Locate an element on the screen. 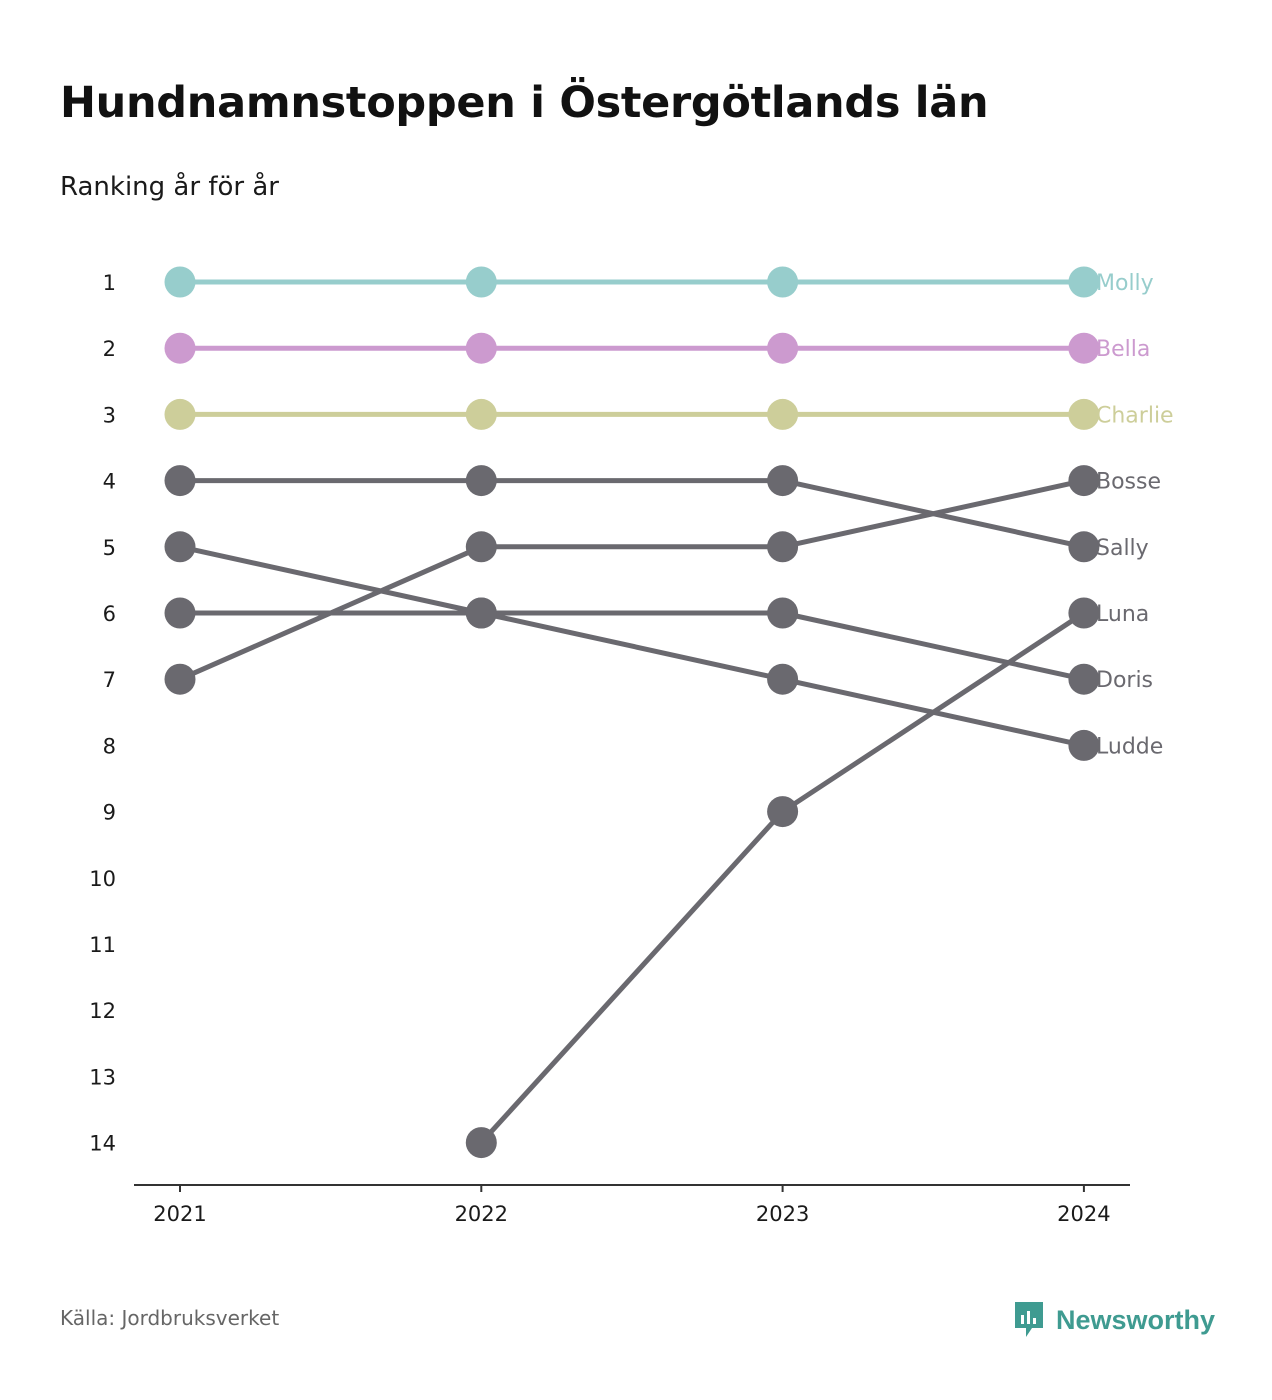 The width and height of the screenshot is (1272, 1400). y-tick-label: 5 is located at coordinates (109, 548).